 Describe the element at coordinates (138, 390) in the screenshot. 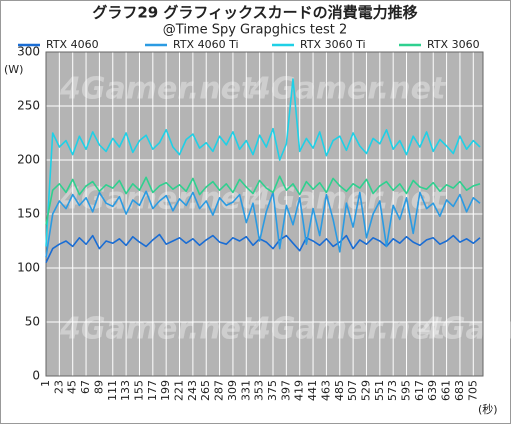

I see `x-tick-label: 155` at that location.